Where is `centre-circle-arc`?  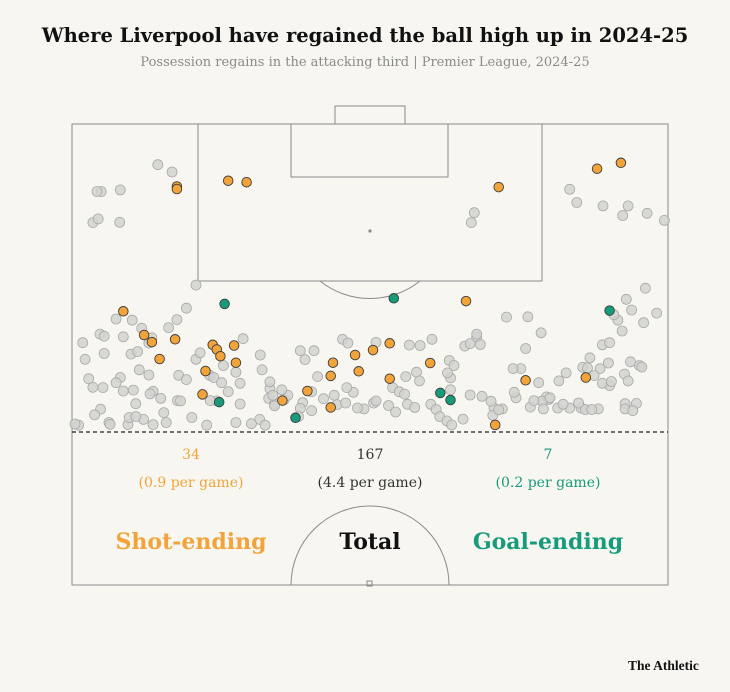
centre-circle-arc is located at coordinates (370, 545).